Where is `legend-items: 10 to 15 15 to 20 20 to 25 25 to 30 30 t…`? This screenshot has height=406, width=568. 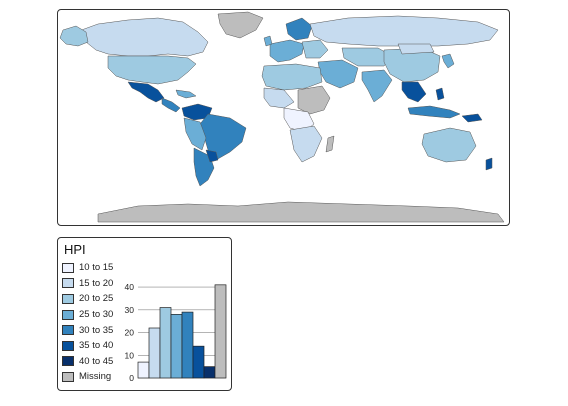
legend-items: 10 to 15 15 to 20 20 to 25 25 to 30 30 t… is located at coordinates (87, 322).